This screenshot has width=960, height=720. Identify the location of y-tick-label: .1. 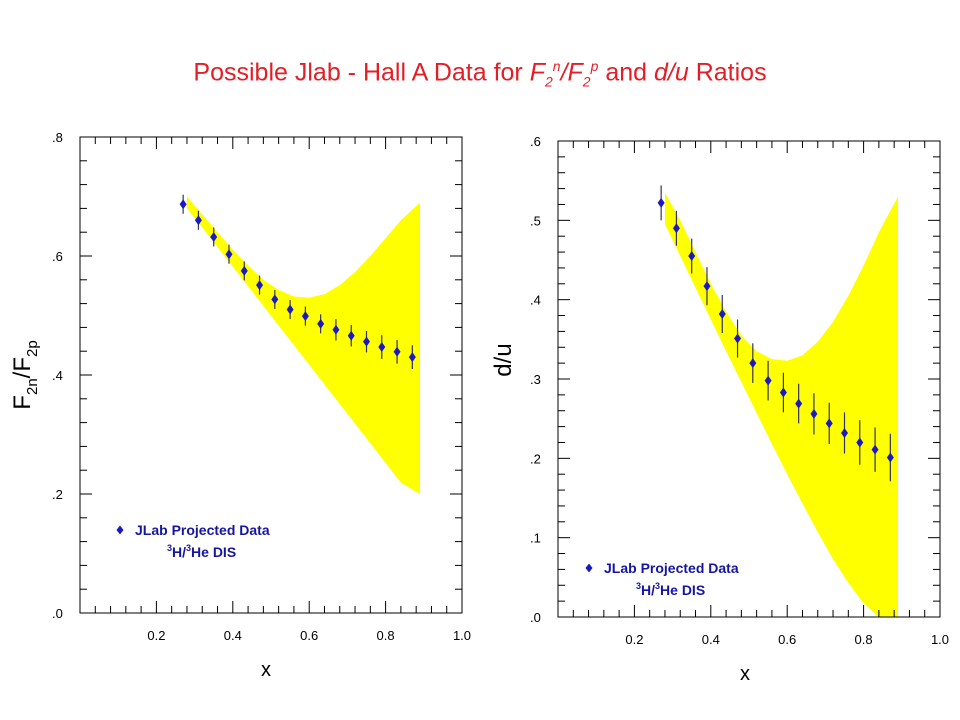
(535, 538).